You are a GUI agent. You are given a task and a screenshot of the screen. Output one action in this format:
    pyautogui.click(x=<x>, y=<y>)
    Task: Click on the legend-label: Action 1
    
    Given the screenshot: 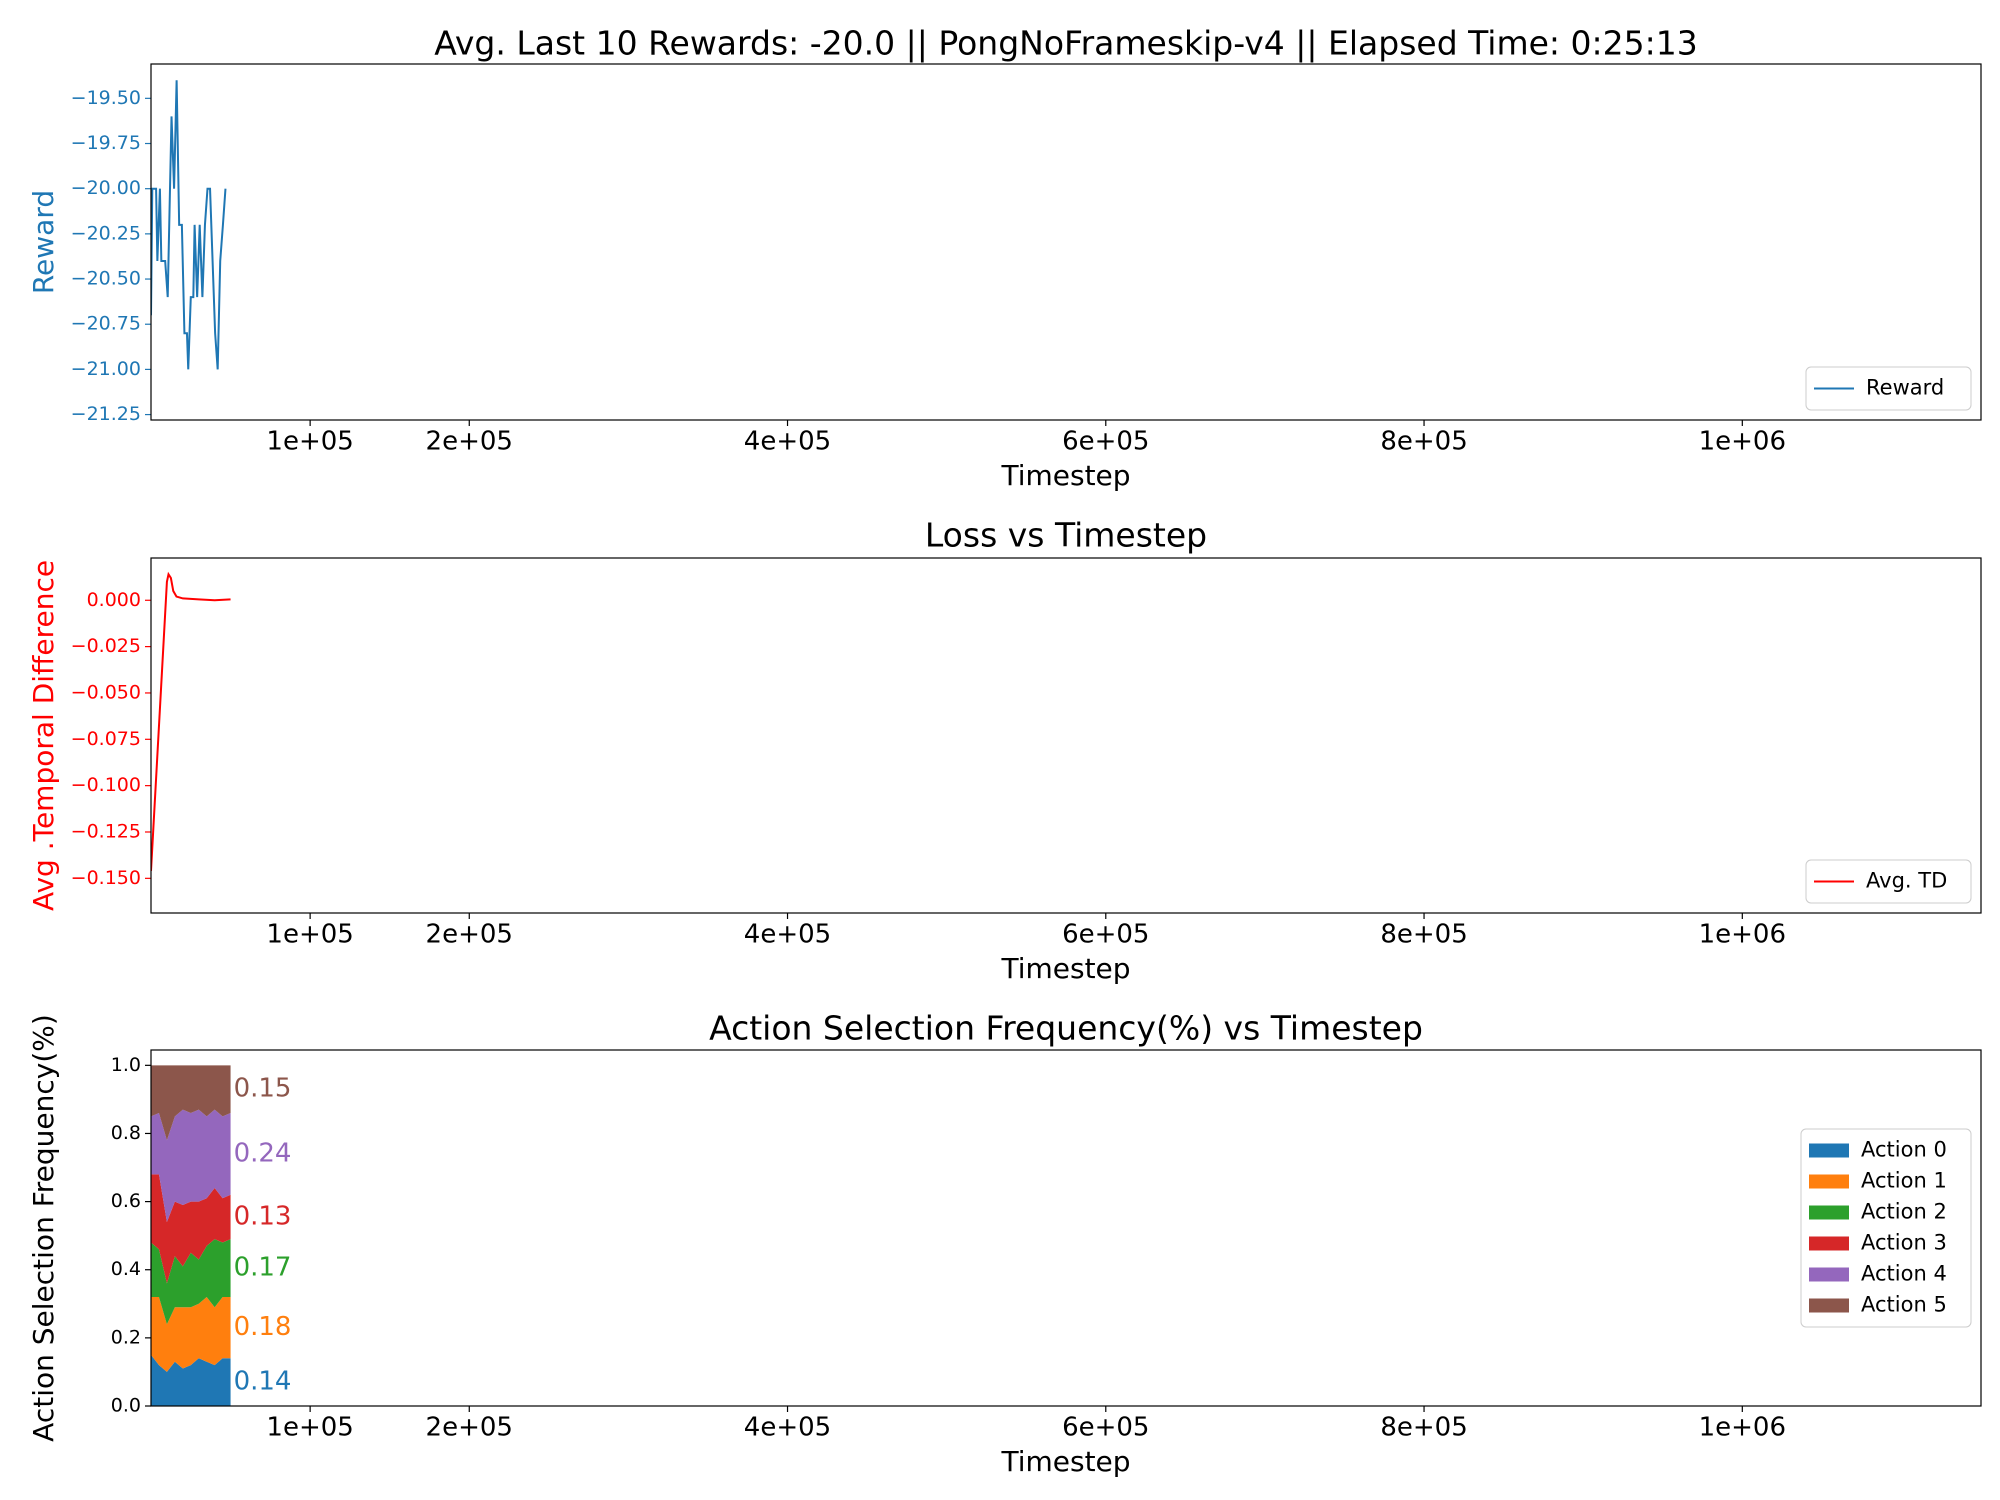 What is the action you would take?
    pyautogui.click(x=1904, y=1181)
    